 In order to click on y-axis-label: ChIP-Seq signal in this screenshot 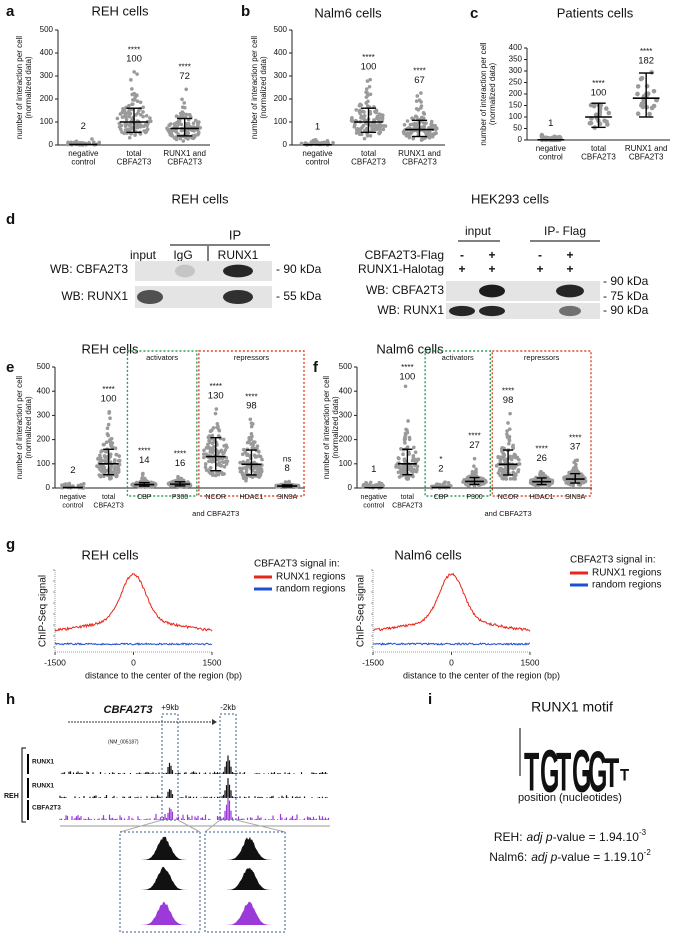, I will do `click(43, 611)`.